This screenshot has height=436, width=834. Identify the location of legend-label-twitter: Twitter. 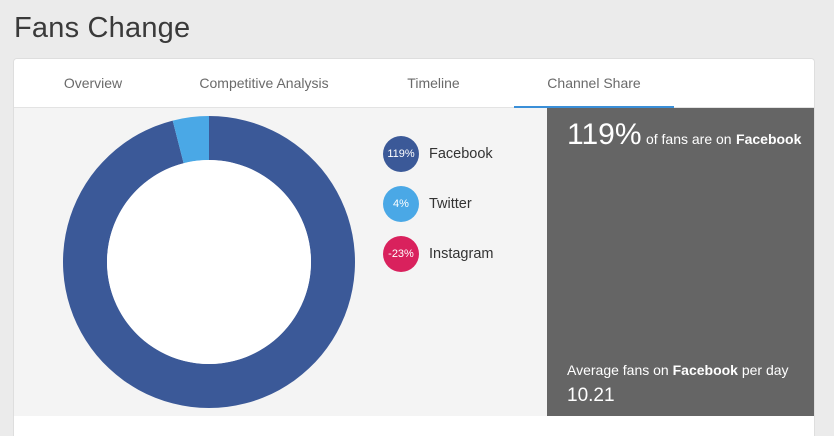
(450, 204).